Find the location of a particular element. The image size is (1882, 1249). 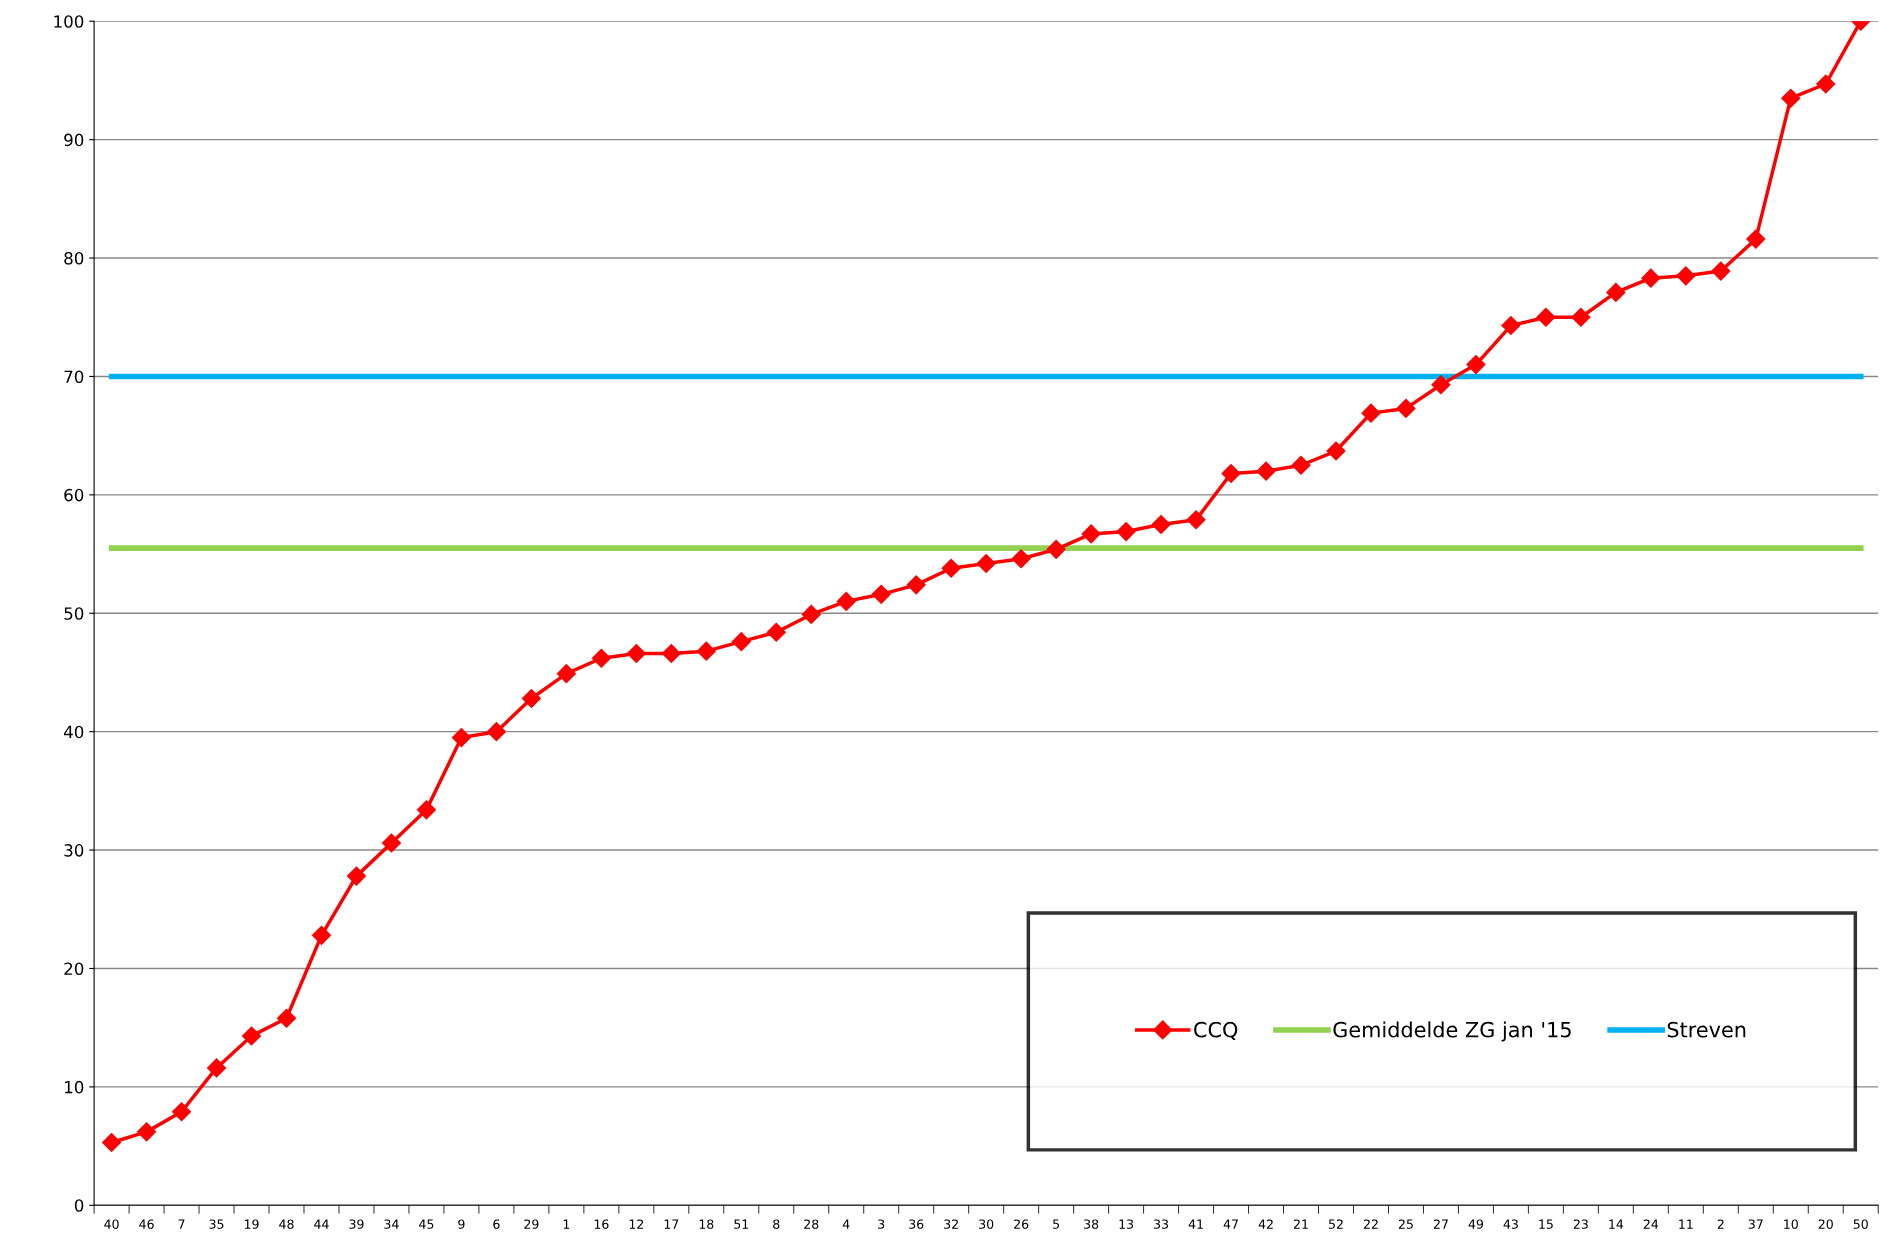

x-tick-label: 18 is located at coordinates (706, 1224).